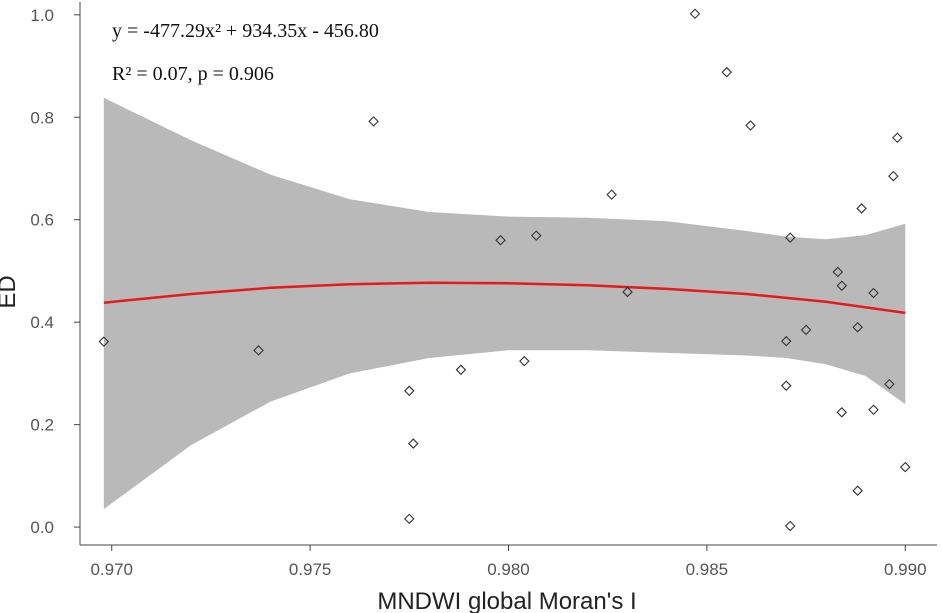  Describe the element at coordinates (193, 74) in the screenshot. I see `stats-annotation: R² = 0.07, p = 0.906` at that location.